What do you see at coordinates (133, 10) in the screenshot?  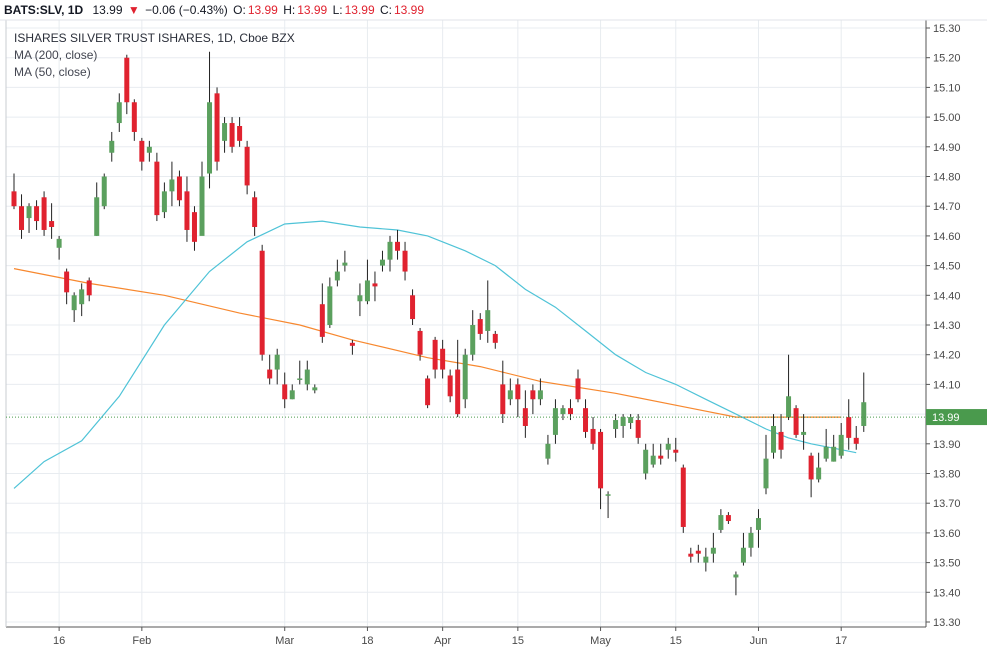 I see `down-arrow-icon: ▼` at bounding box center [133, 10].